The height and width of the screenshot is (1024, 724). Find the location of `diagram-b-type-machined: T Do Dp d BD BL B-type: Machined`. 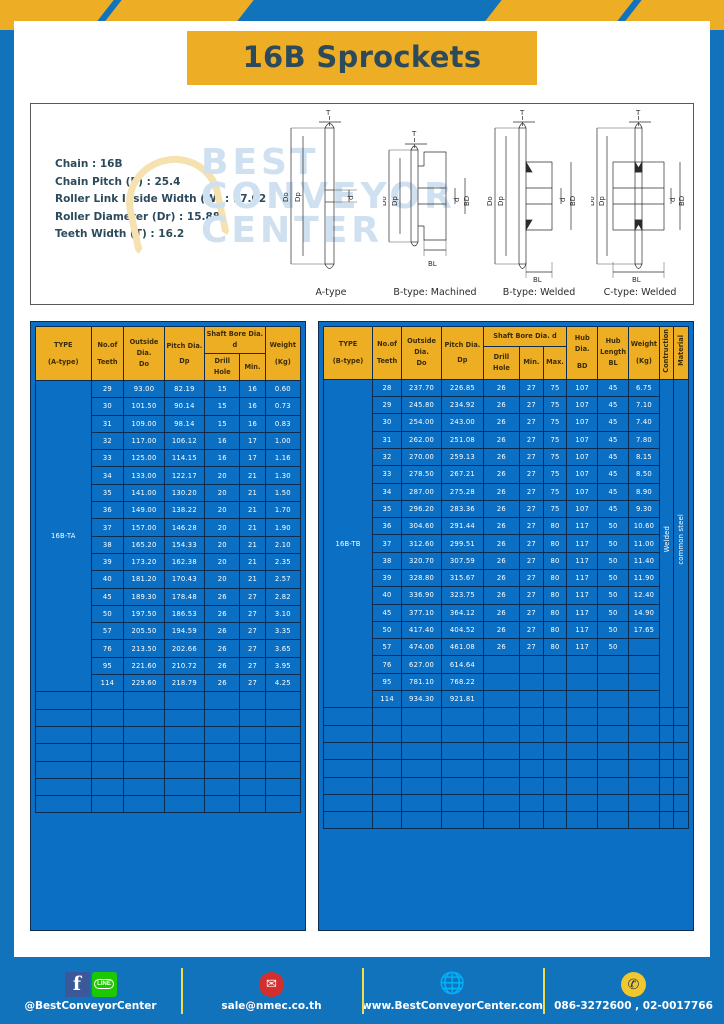

diagram-b-type-machined: T Do Dp d BD BL B-type: Machined is located at coordinates (435, 207).